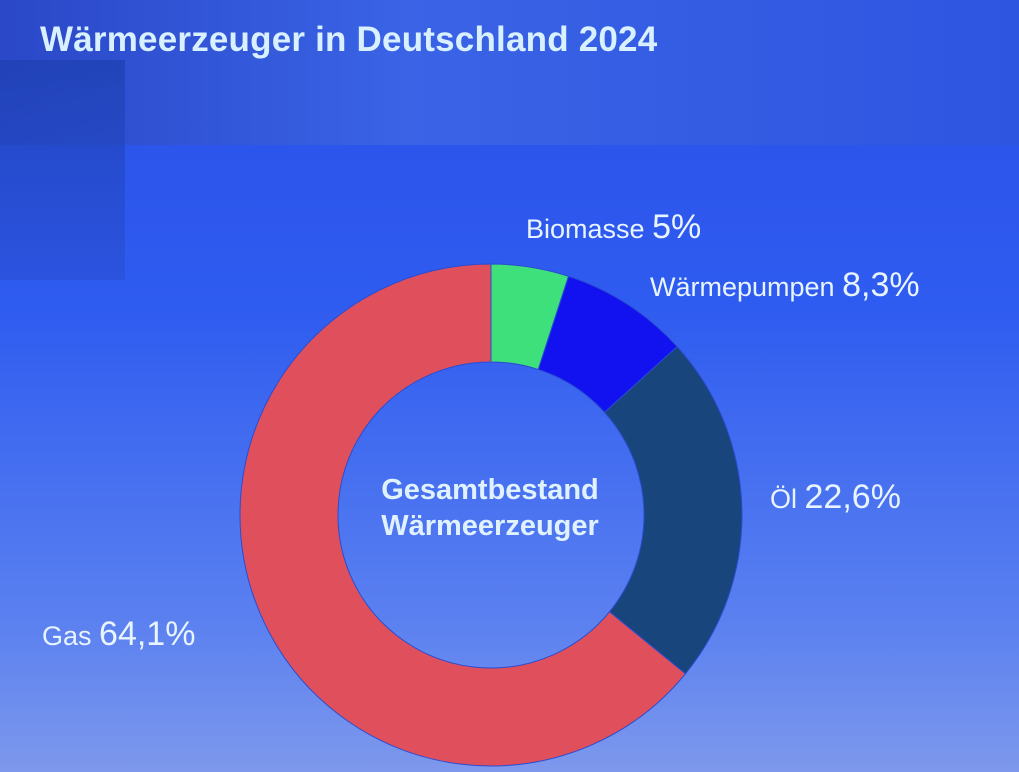 The height and width of the screenshot is (772, 1019). Describe the element at coordinates (147, 634) in the screenshot. I see `label-value: 64,1%` at that location.